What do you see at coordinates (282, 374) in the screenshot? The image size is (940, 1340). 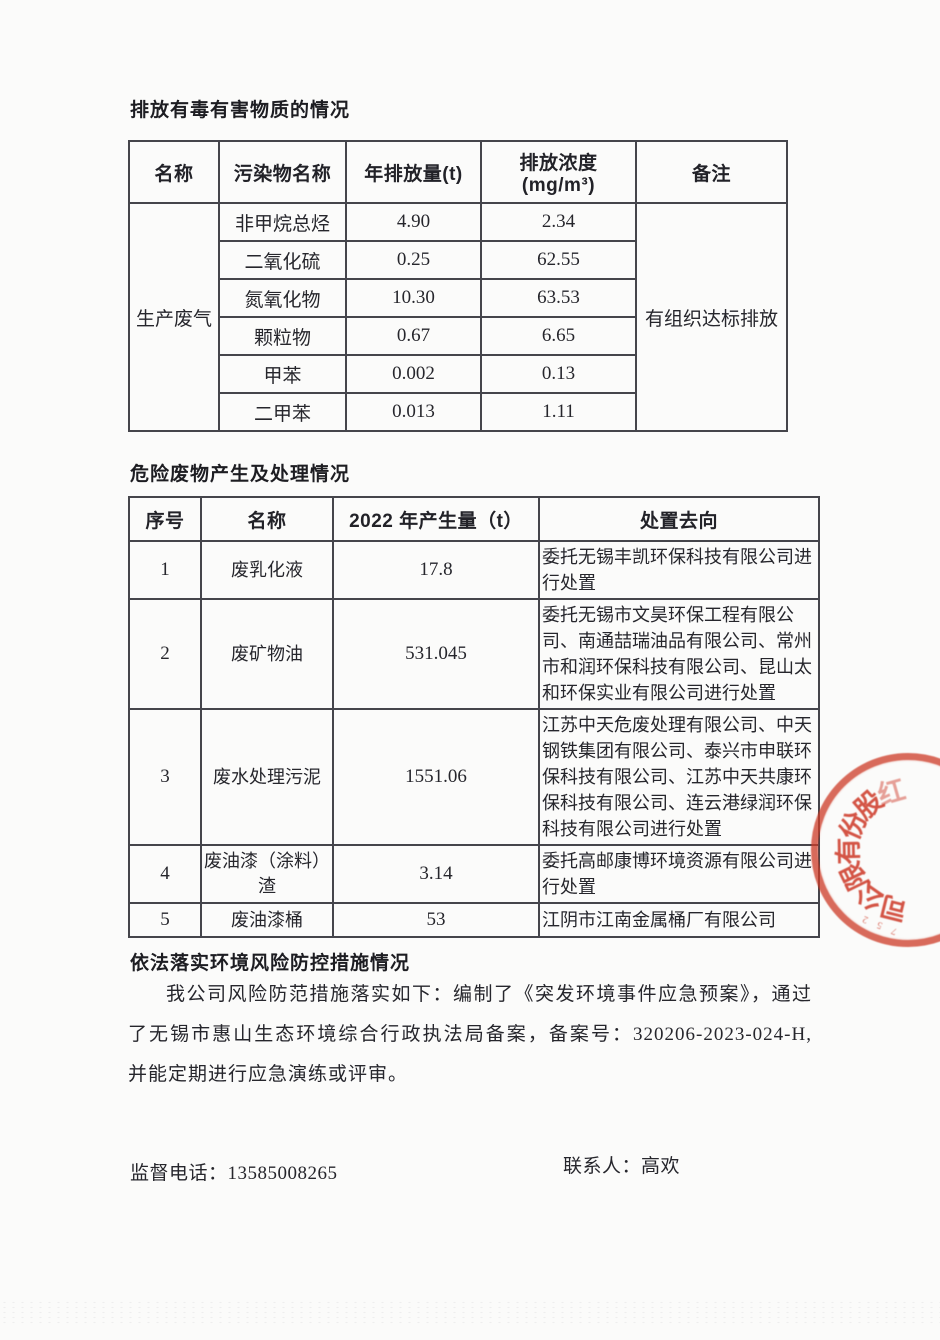 I see `pollutant-cell: 甲苯` at bounding box center [282, 374].